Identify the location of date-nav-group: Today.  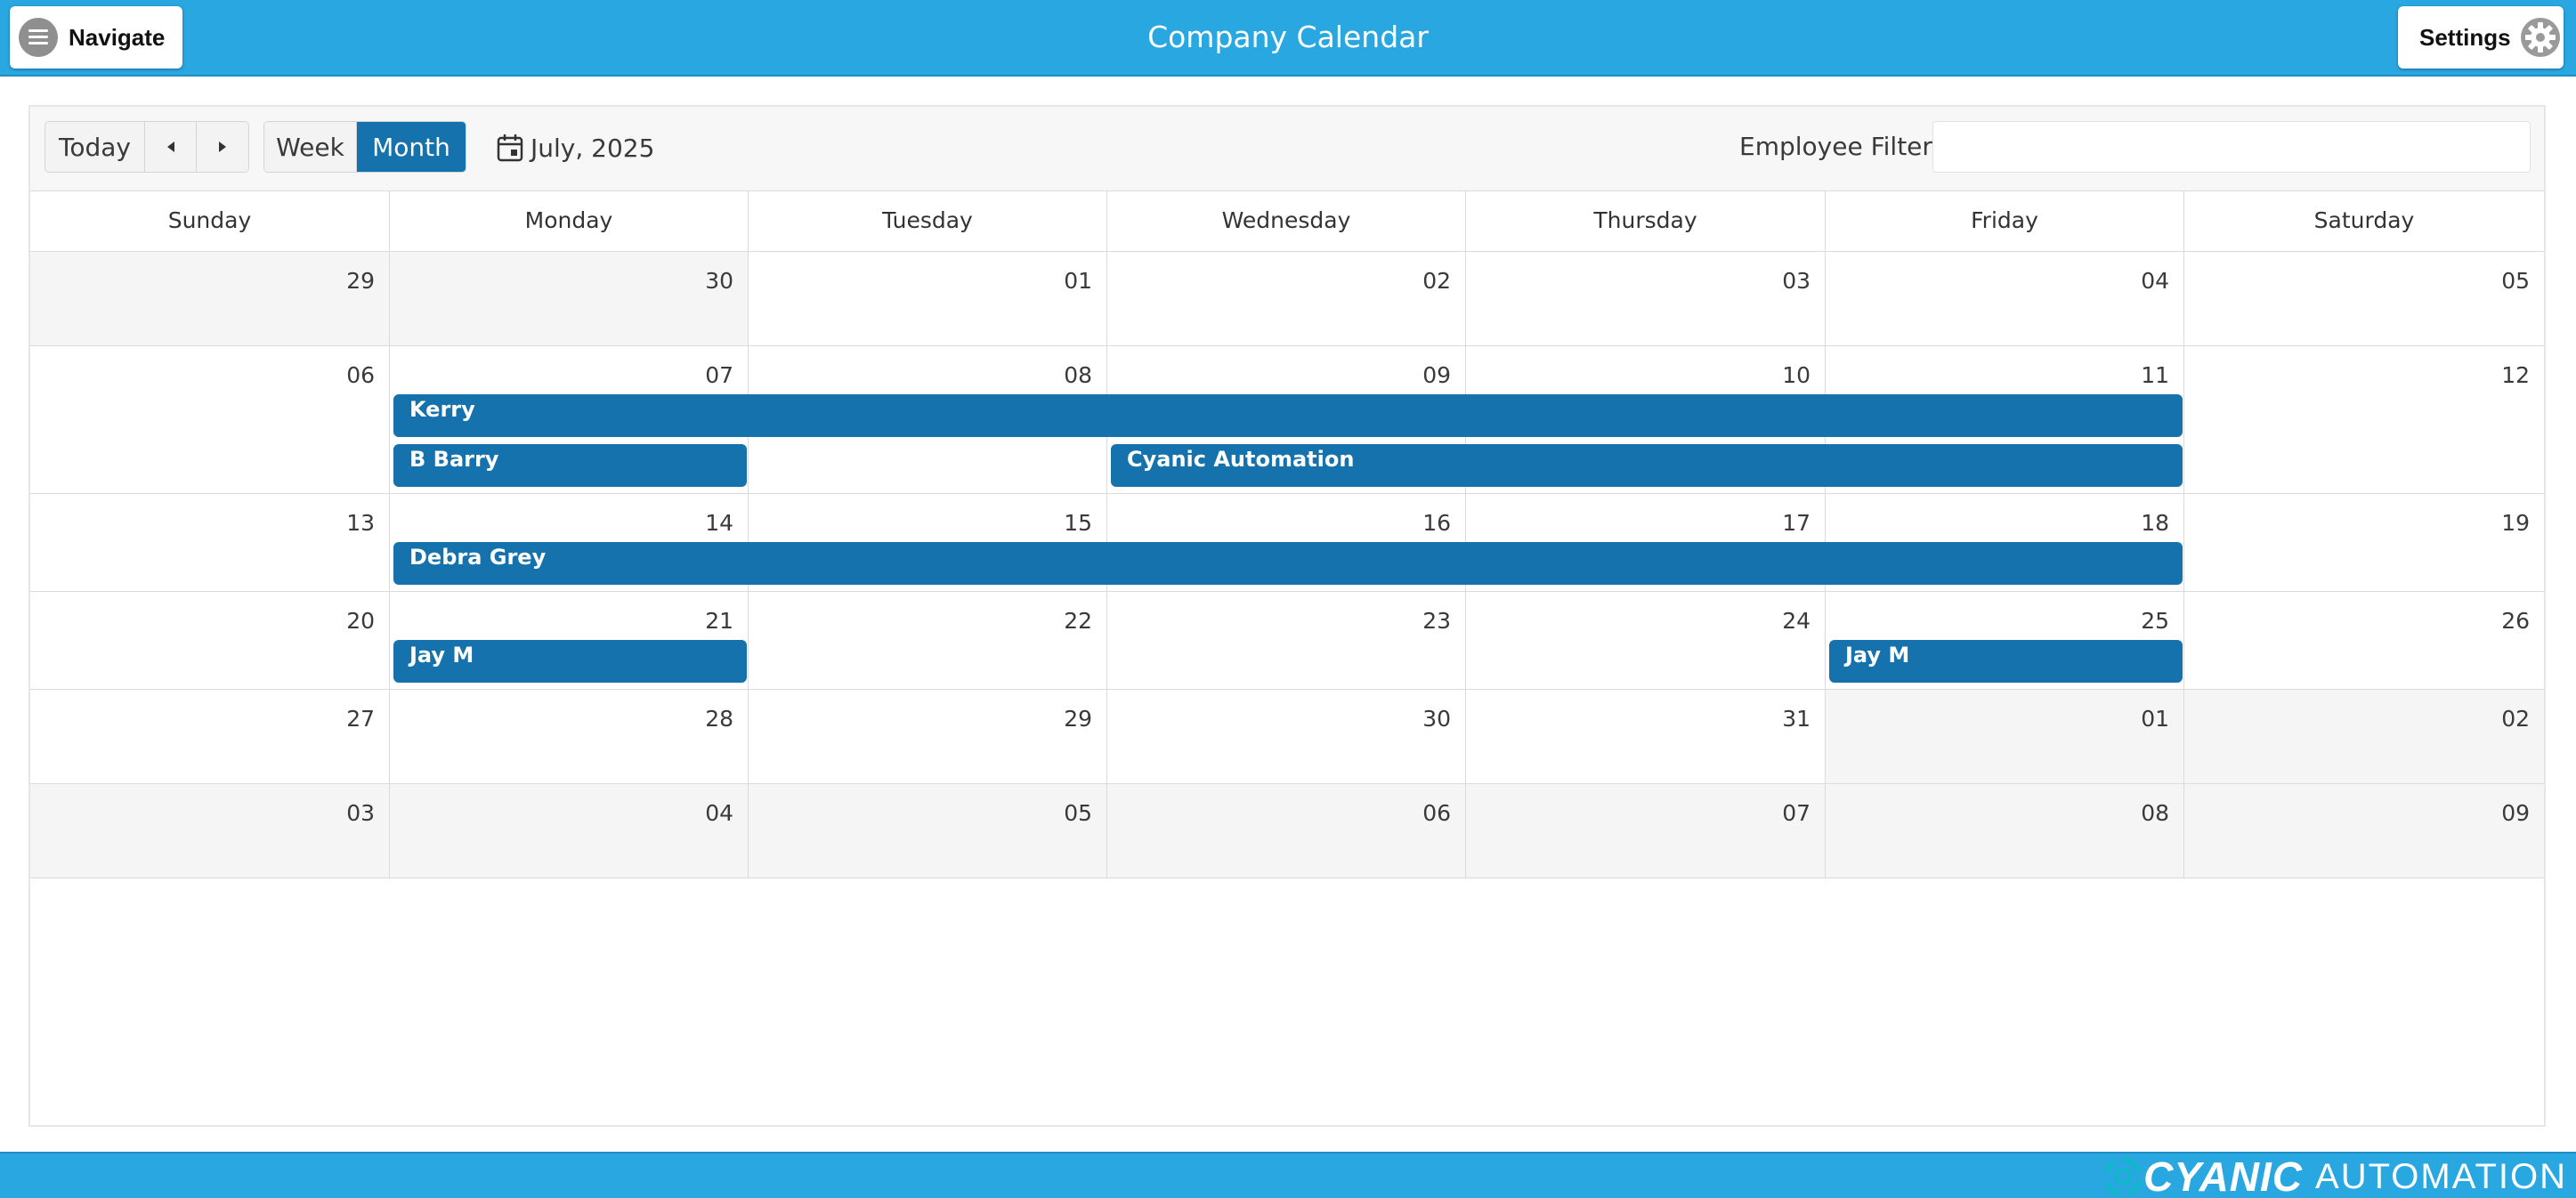
(147, 147).